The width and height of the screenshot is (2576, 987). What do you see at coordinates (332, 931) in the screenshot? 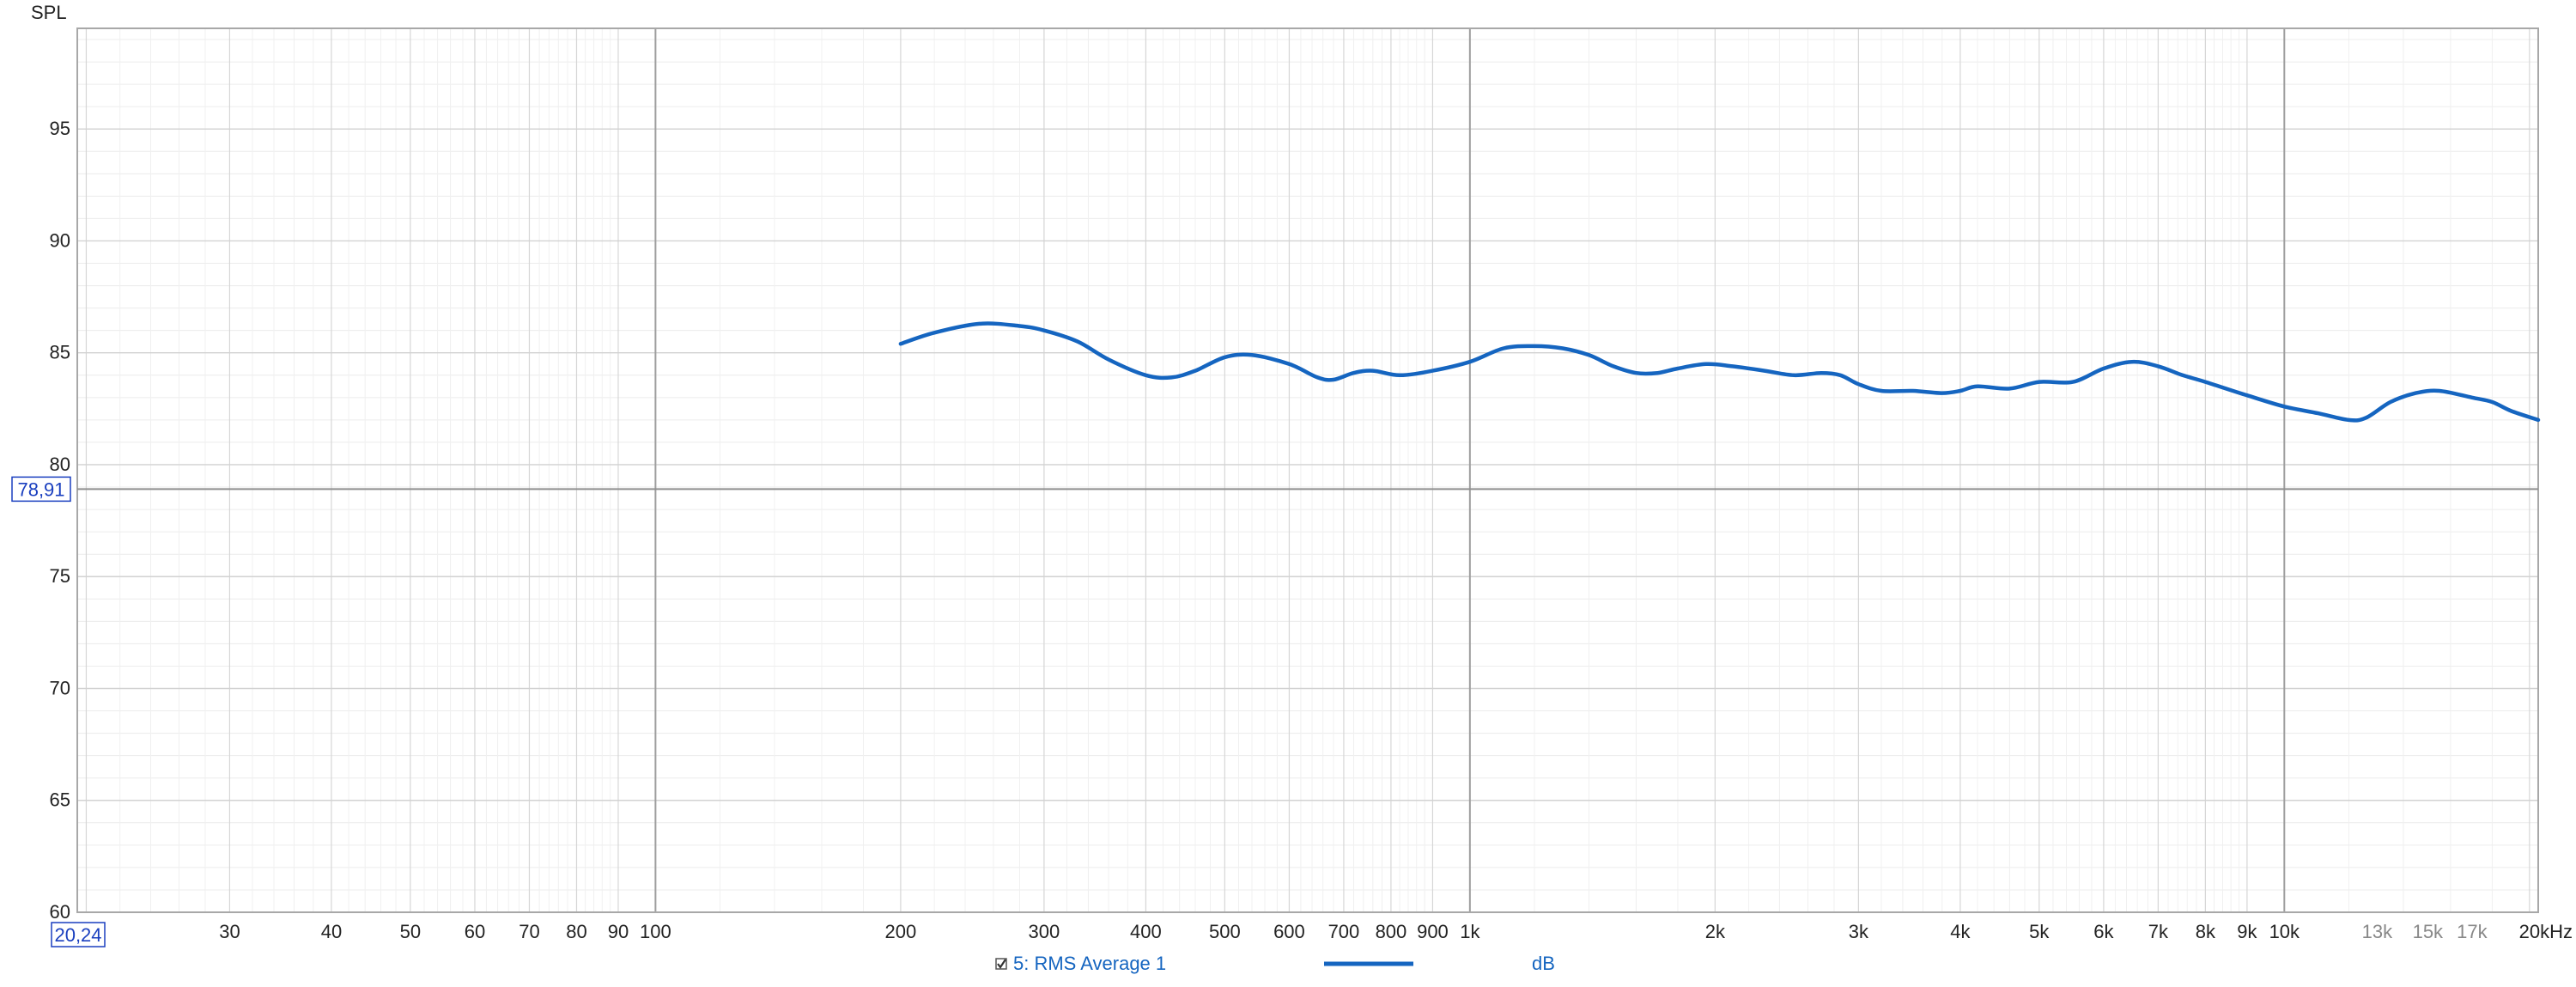
I see `x-tick-label: 40` at bounding box center [332, 931].